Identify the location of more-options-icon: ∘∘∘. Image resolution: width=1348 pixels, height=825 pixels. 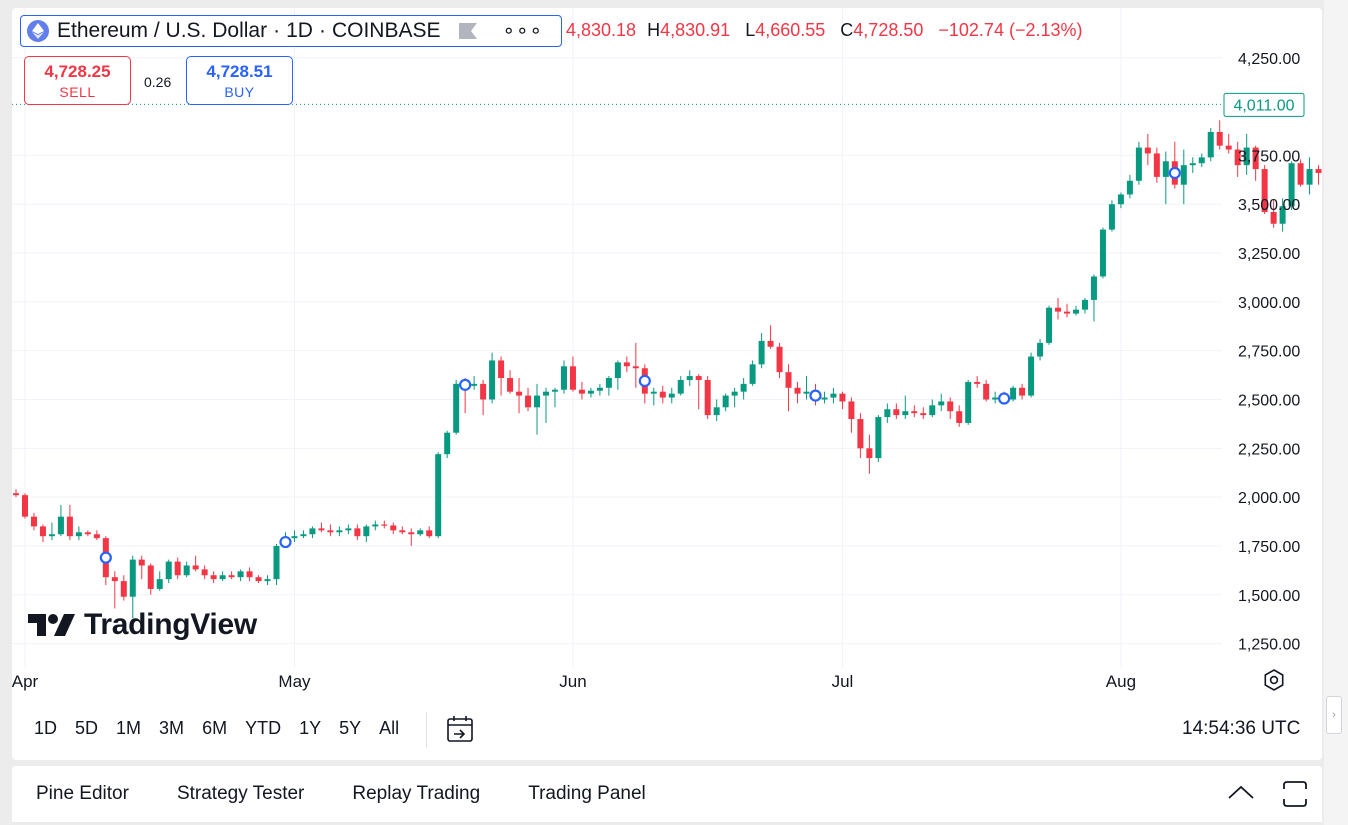
(523, 31).